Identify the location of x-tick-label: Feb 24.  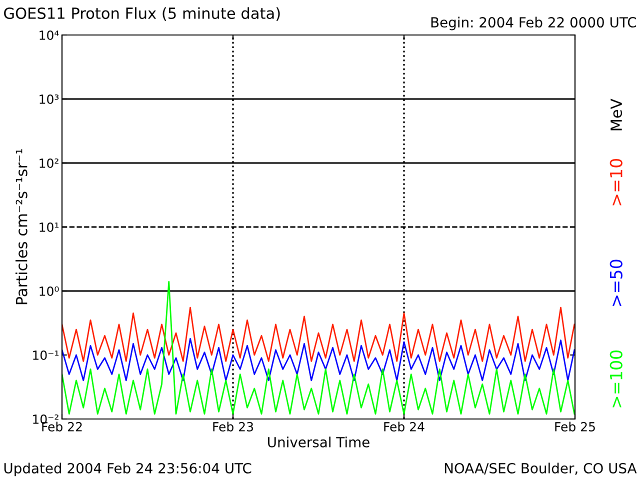
(404, 427).